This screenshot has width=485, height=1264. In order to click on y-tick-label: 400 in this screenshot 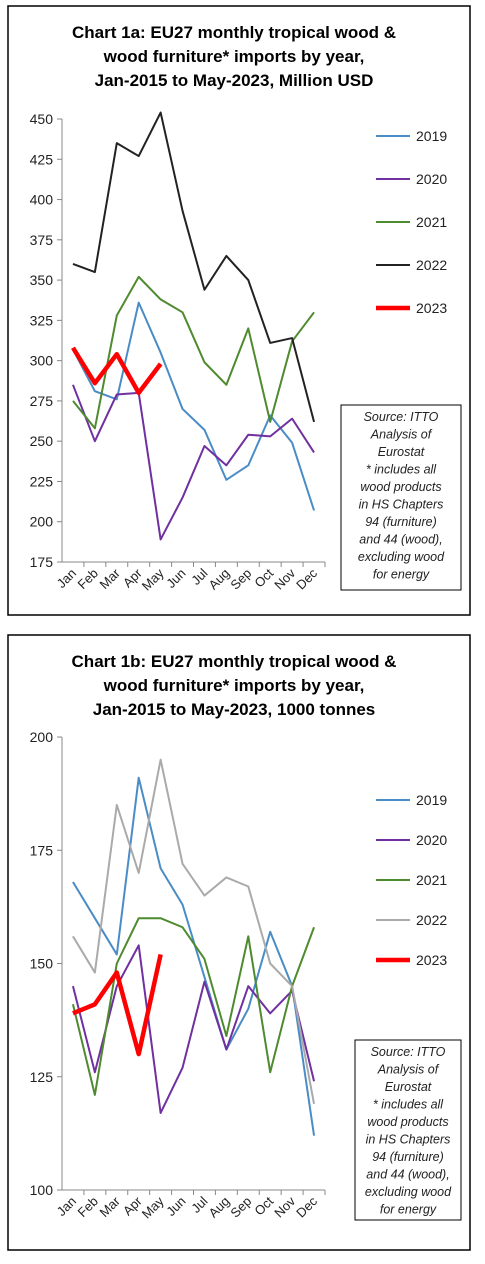, I will do `click(42, 200)`.